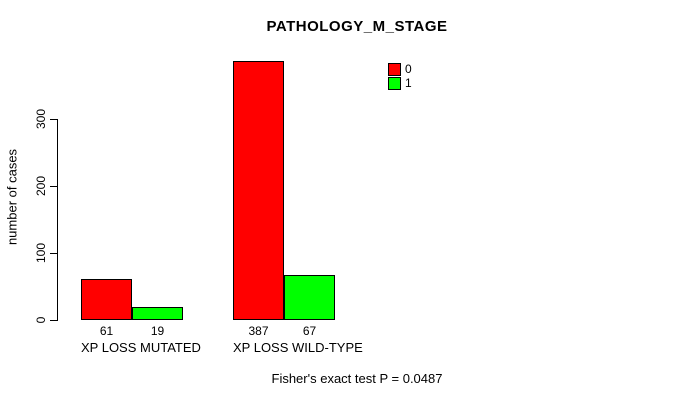 This screenshot has height=400, width=690. I want to click on bar-value-label: 61, so click(106, 331).